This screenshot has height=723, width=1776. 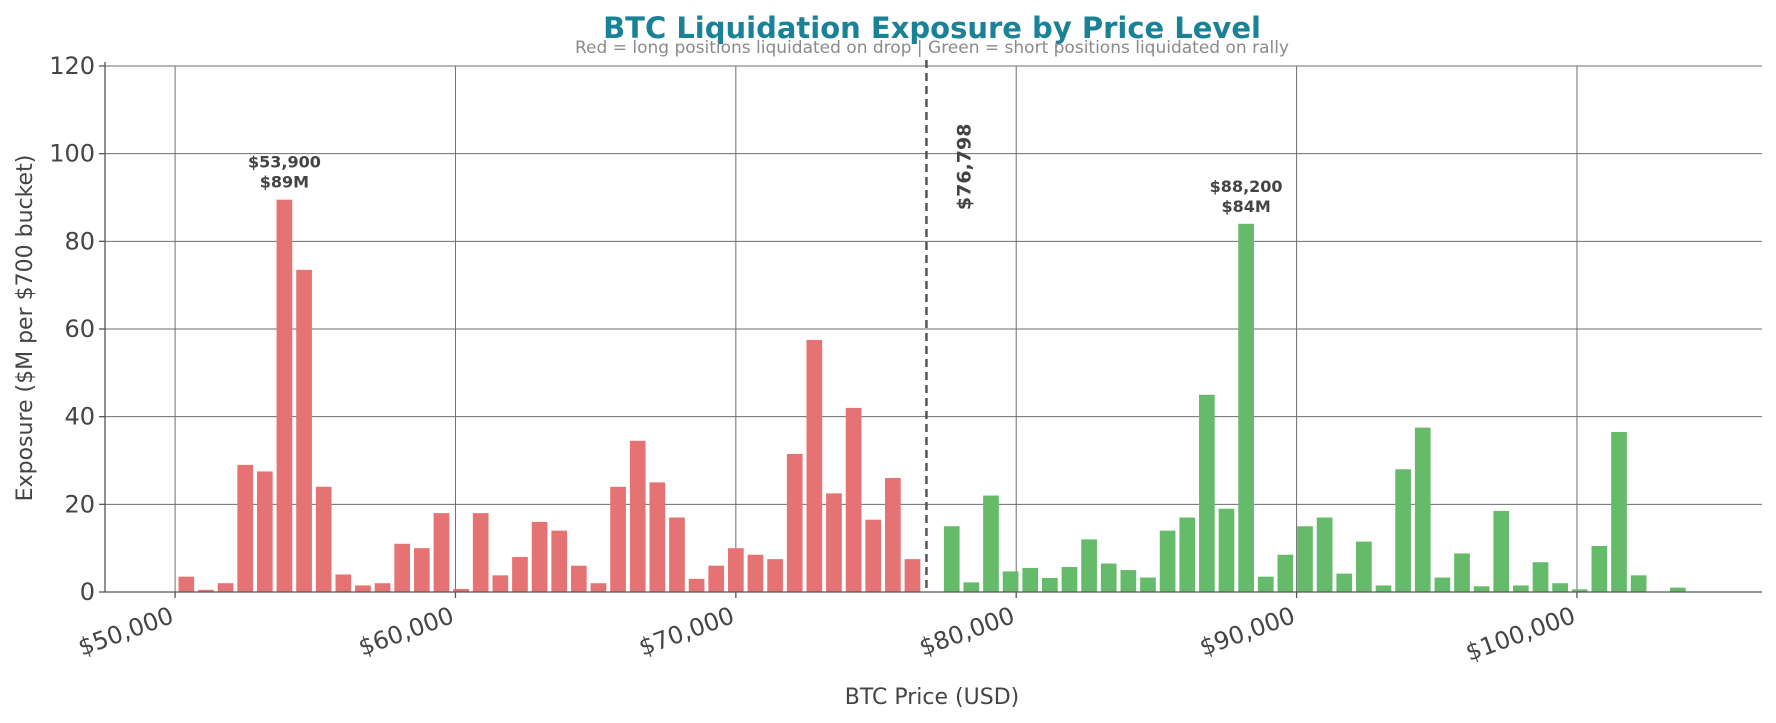 What do you see at coordinates (87, 592) in the screenshot?
I see `y-tick-label: 0` at bounding box center [87, 592].